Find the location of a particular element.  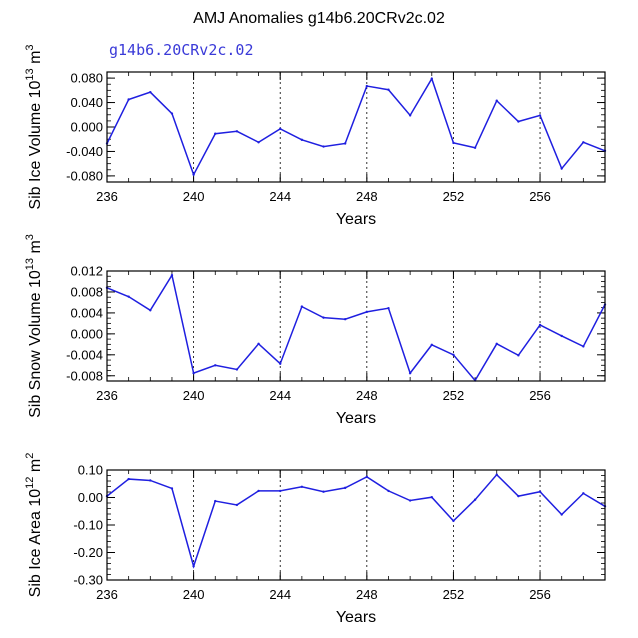

y-tick-label: -0.004 is located at coordinates (84, 354).